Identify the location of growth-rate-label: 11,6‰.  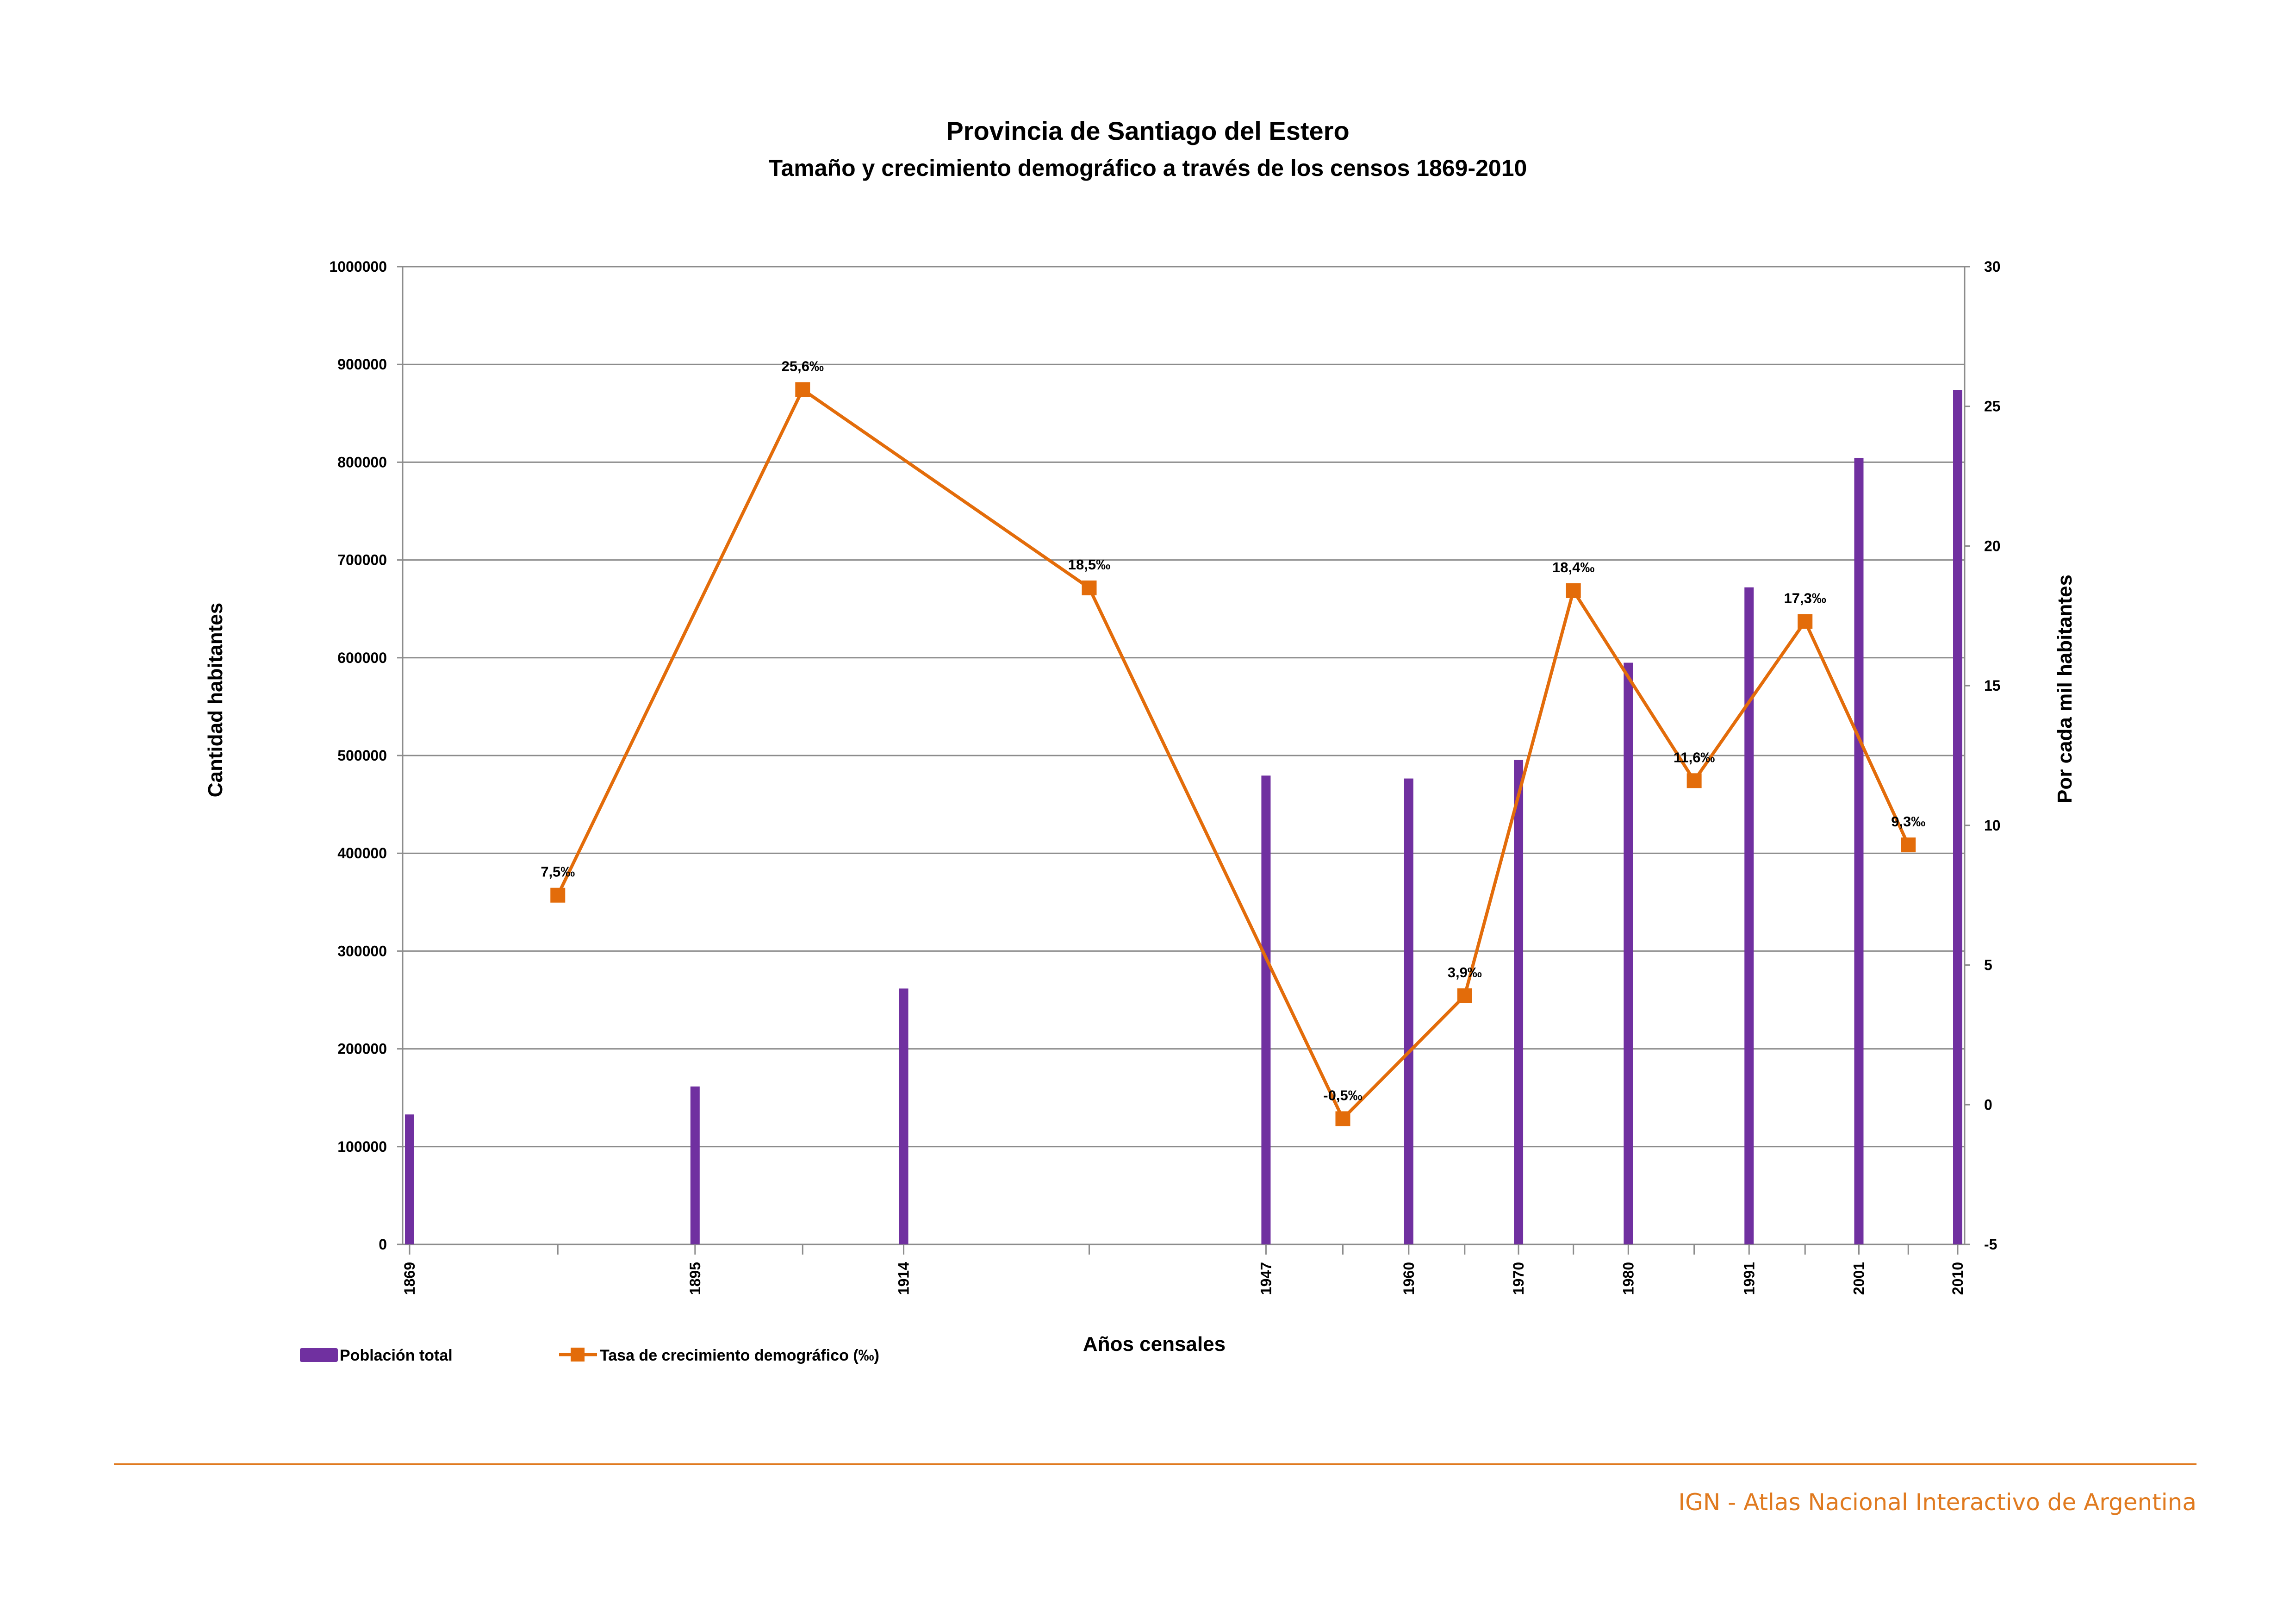
(1694, 757).